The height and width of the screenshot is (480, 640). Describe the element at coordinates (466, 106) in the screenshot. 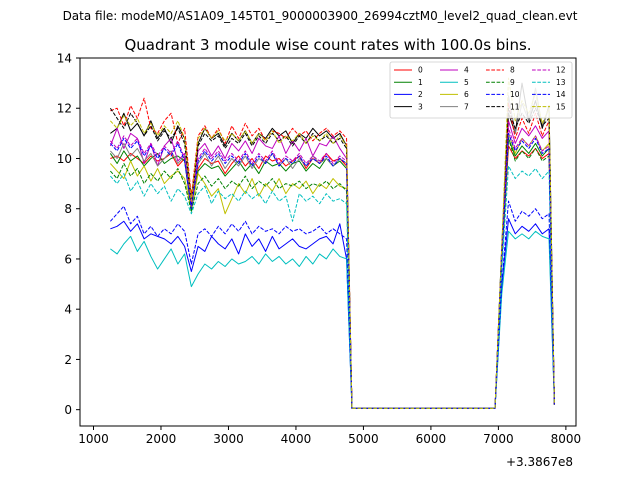

I see `legend-label-7: 7` at that location.